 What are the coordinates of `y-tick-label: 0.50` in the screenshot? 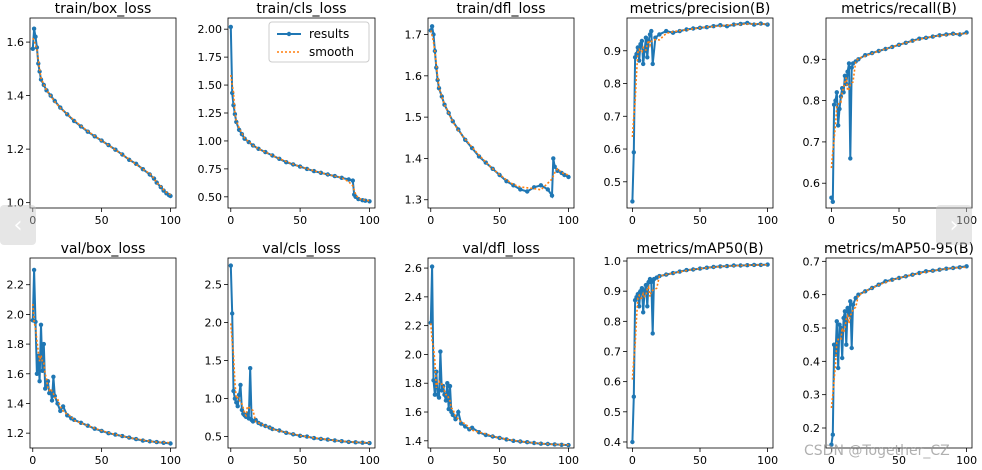 It's located at (210, 197).